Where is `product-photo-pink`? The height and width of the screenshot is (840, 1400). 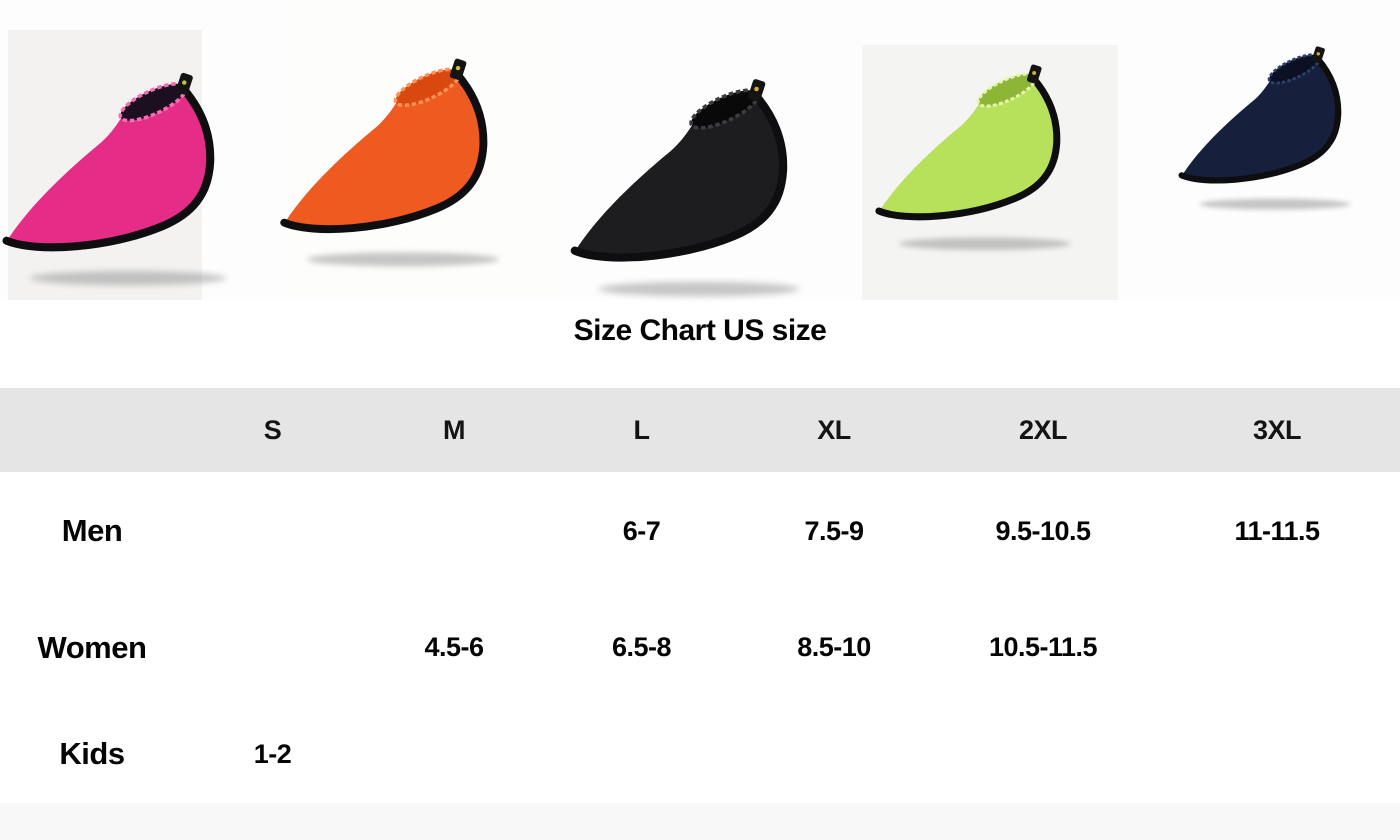
product-photo-pink is located at coordinates (140, 150).